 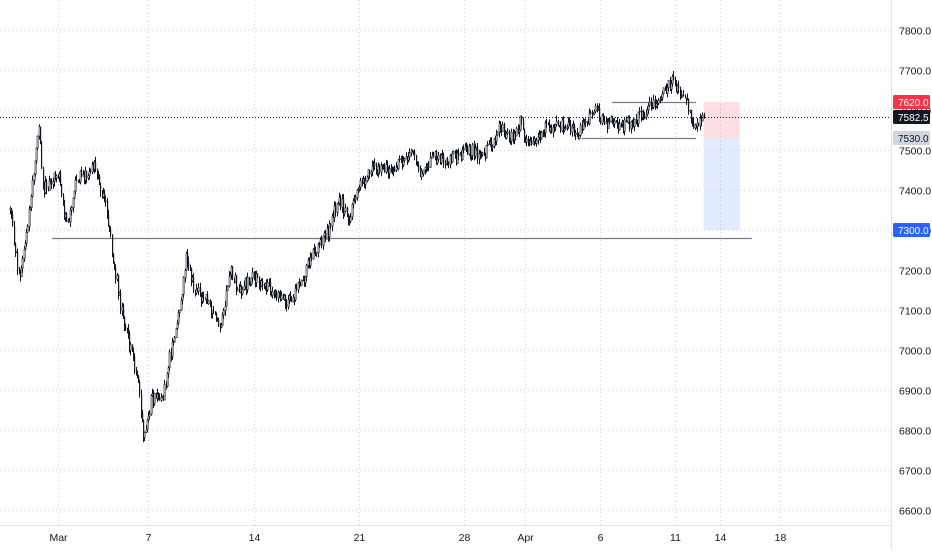 I want to click on stop-loss-zone, so click(x=721, y=120).